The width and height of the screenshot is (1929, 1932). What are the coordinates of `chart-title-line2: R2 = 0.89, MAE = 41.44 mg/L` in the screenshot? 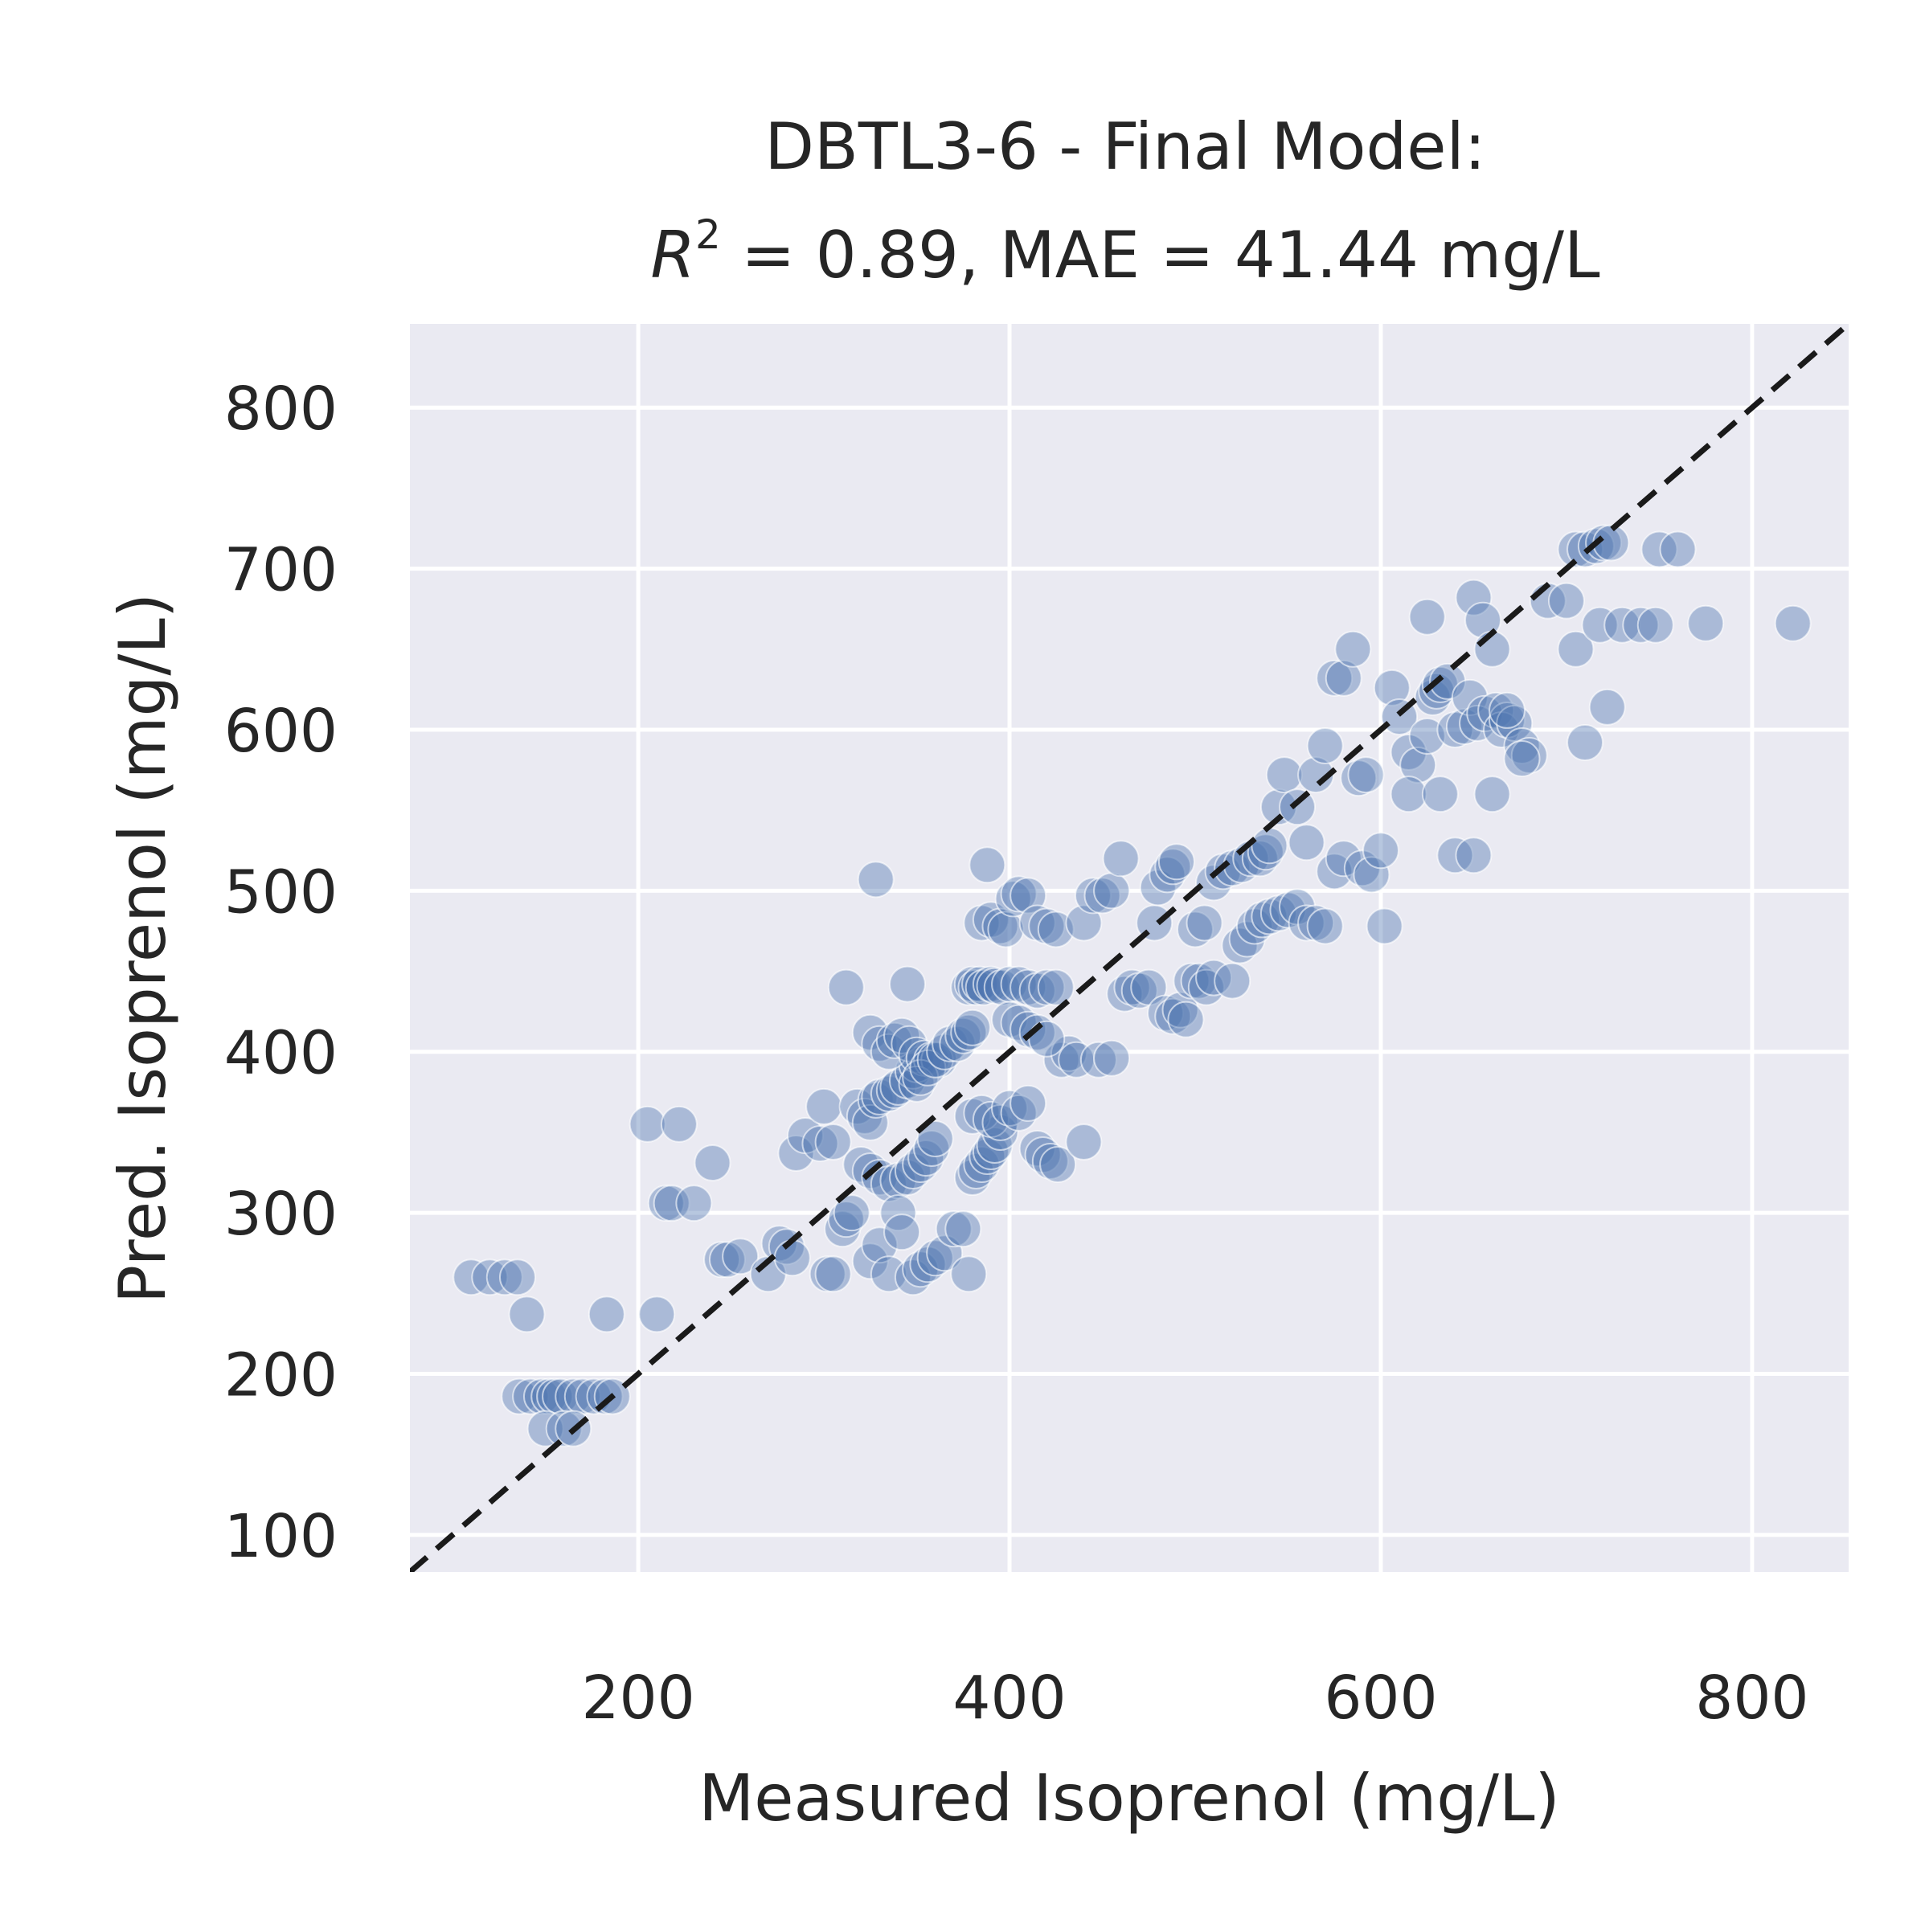 It's located at (1125, 252).